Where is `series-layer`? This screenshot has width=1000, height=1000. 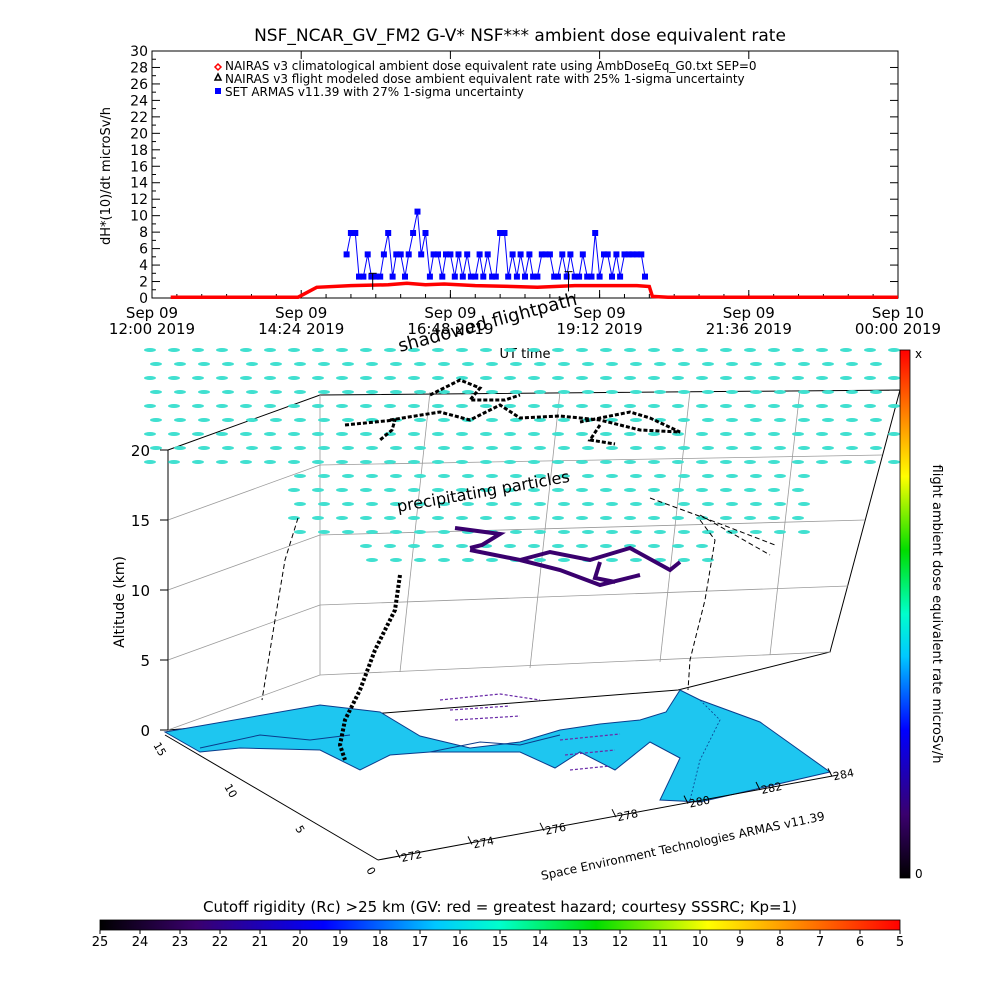 series-layer is located at coordinates (534, 253).